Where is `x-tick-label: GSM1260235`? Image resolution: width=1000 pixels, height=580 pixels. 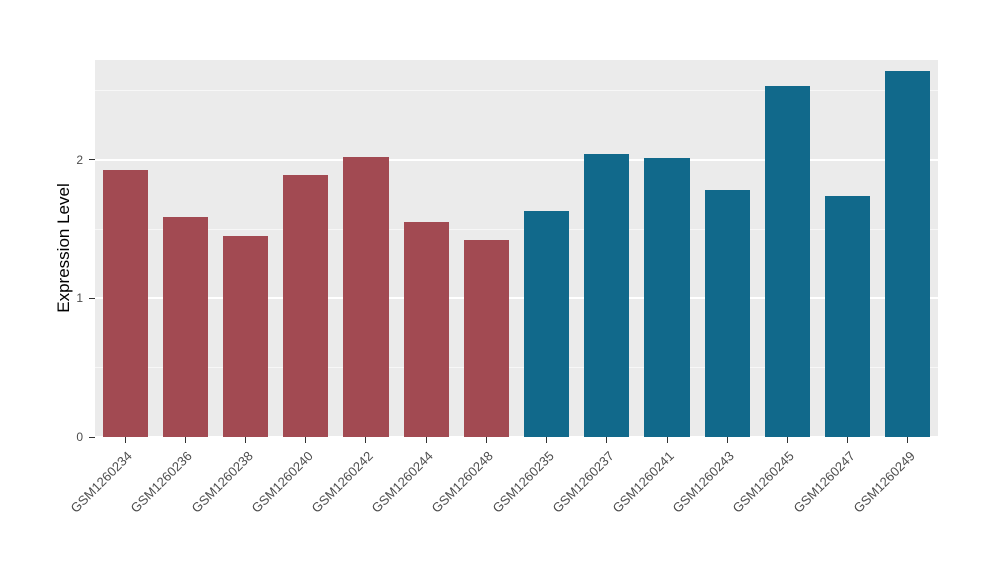 x-tick-label: GSM1260235 is located at coordinates (523, 482).